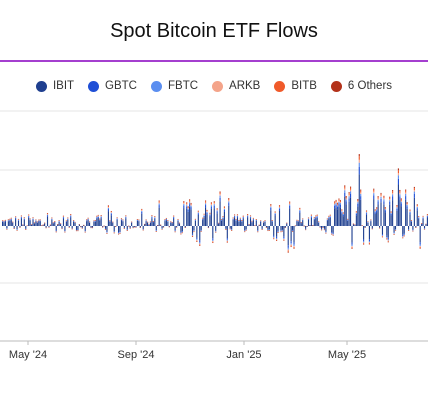 The image size is (428, 400). Describe the element at coordinates (112, 86) in the screenshot. I see `legend-item-gbtc: GBTC` at that location.